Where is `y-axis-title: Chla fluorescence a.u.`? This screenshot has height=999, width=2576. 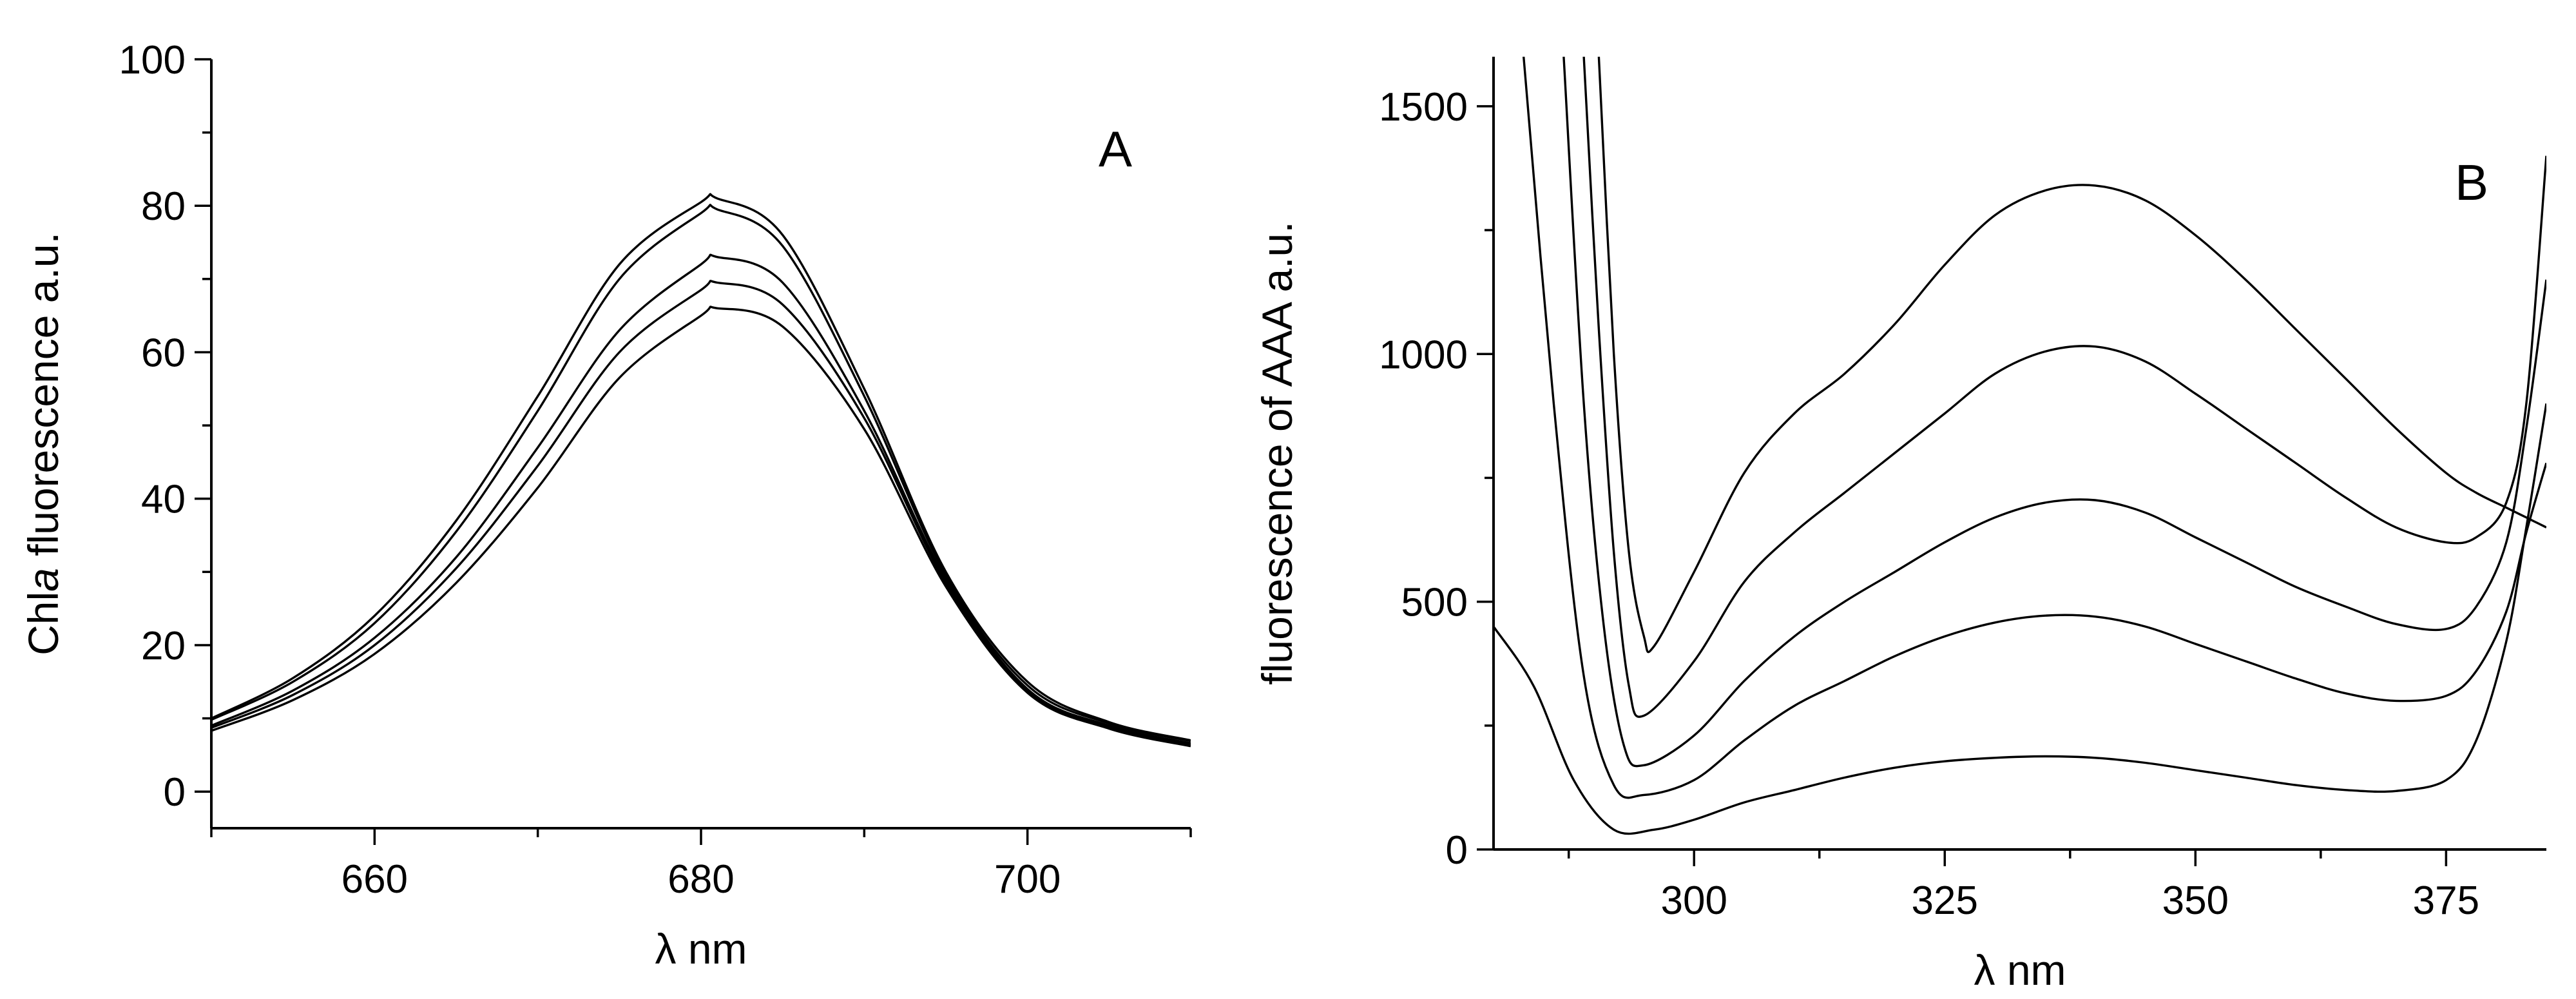 y-axis-title: Chla fluorescence a.u. is located at coordinates (43, 443).